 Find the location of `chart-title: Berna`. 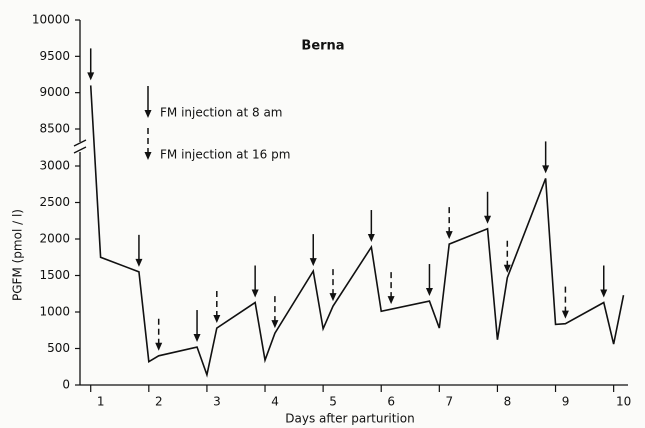

chart-title: Berna is located at coordinates (322, 46).